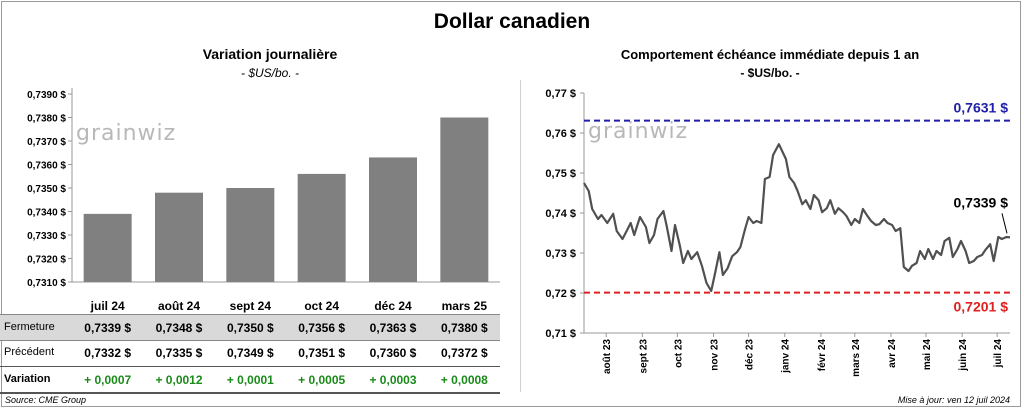 The image size is (1024, 410). I want to click on x-tick-label: sept 23, so click(643, 356).